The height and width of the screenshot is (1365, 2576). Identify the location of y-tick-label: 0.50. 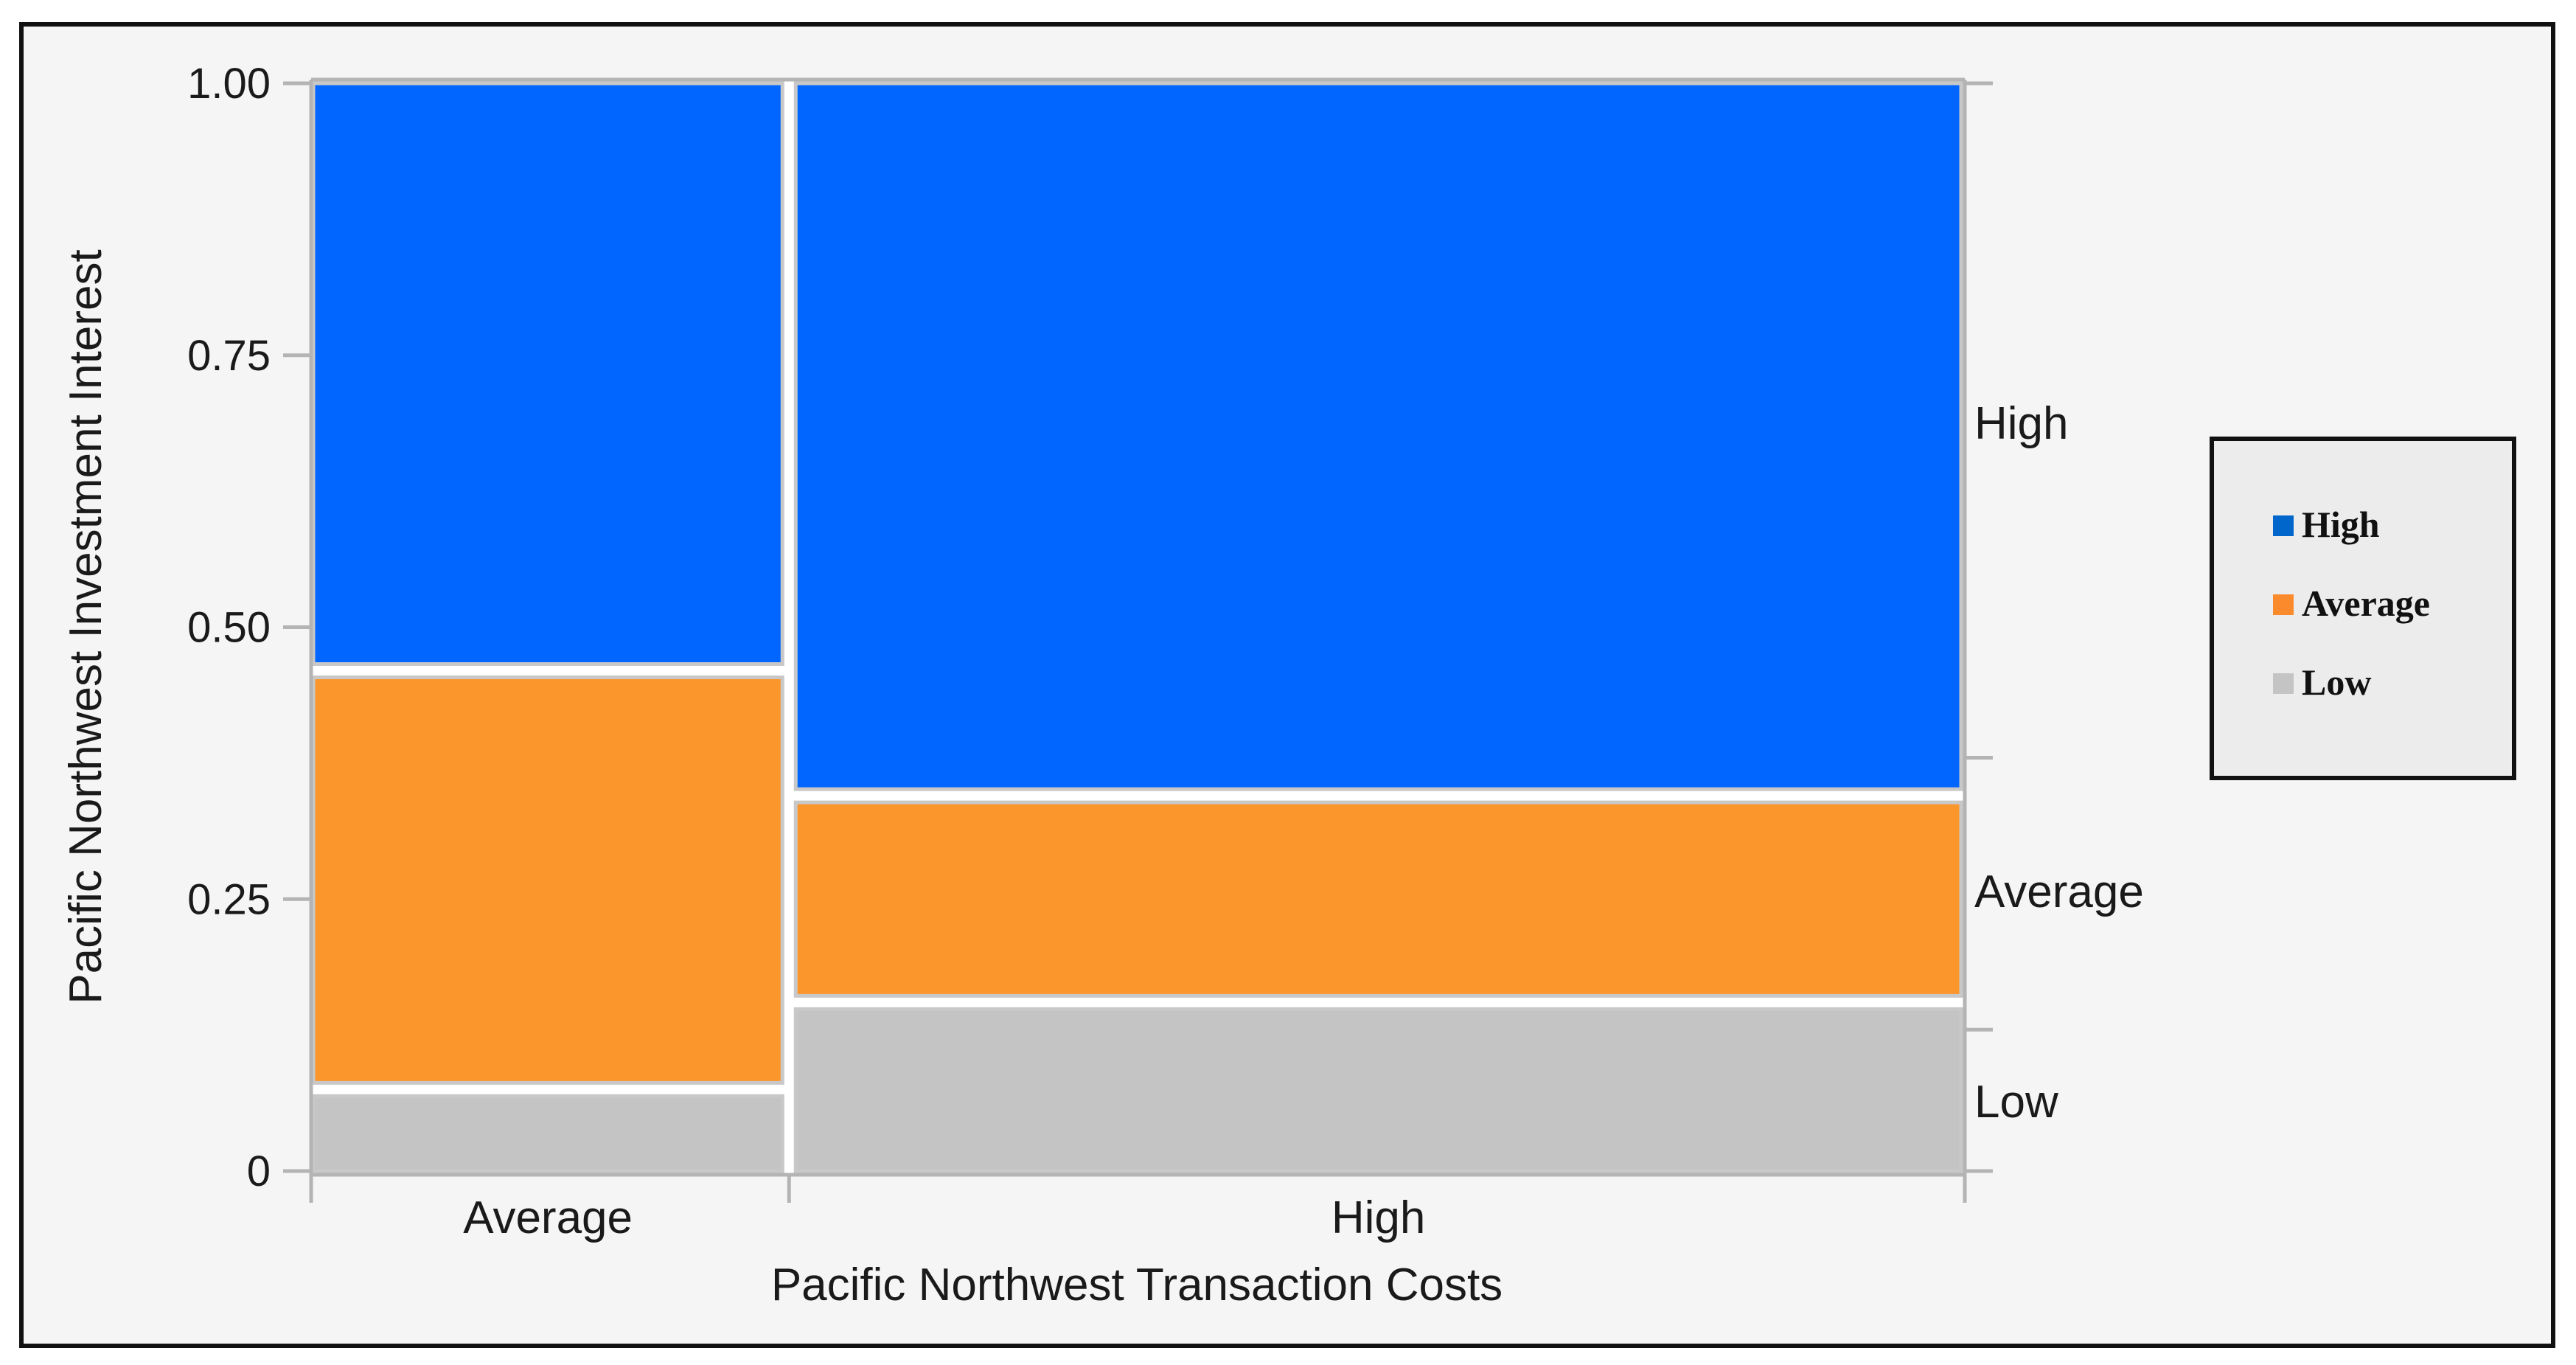
(229, 628).